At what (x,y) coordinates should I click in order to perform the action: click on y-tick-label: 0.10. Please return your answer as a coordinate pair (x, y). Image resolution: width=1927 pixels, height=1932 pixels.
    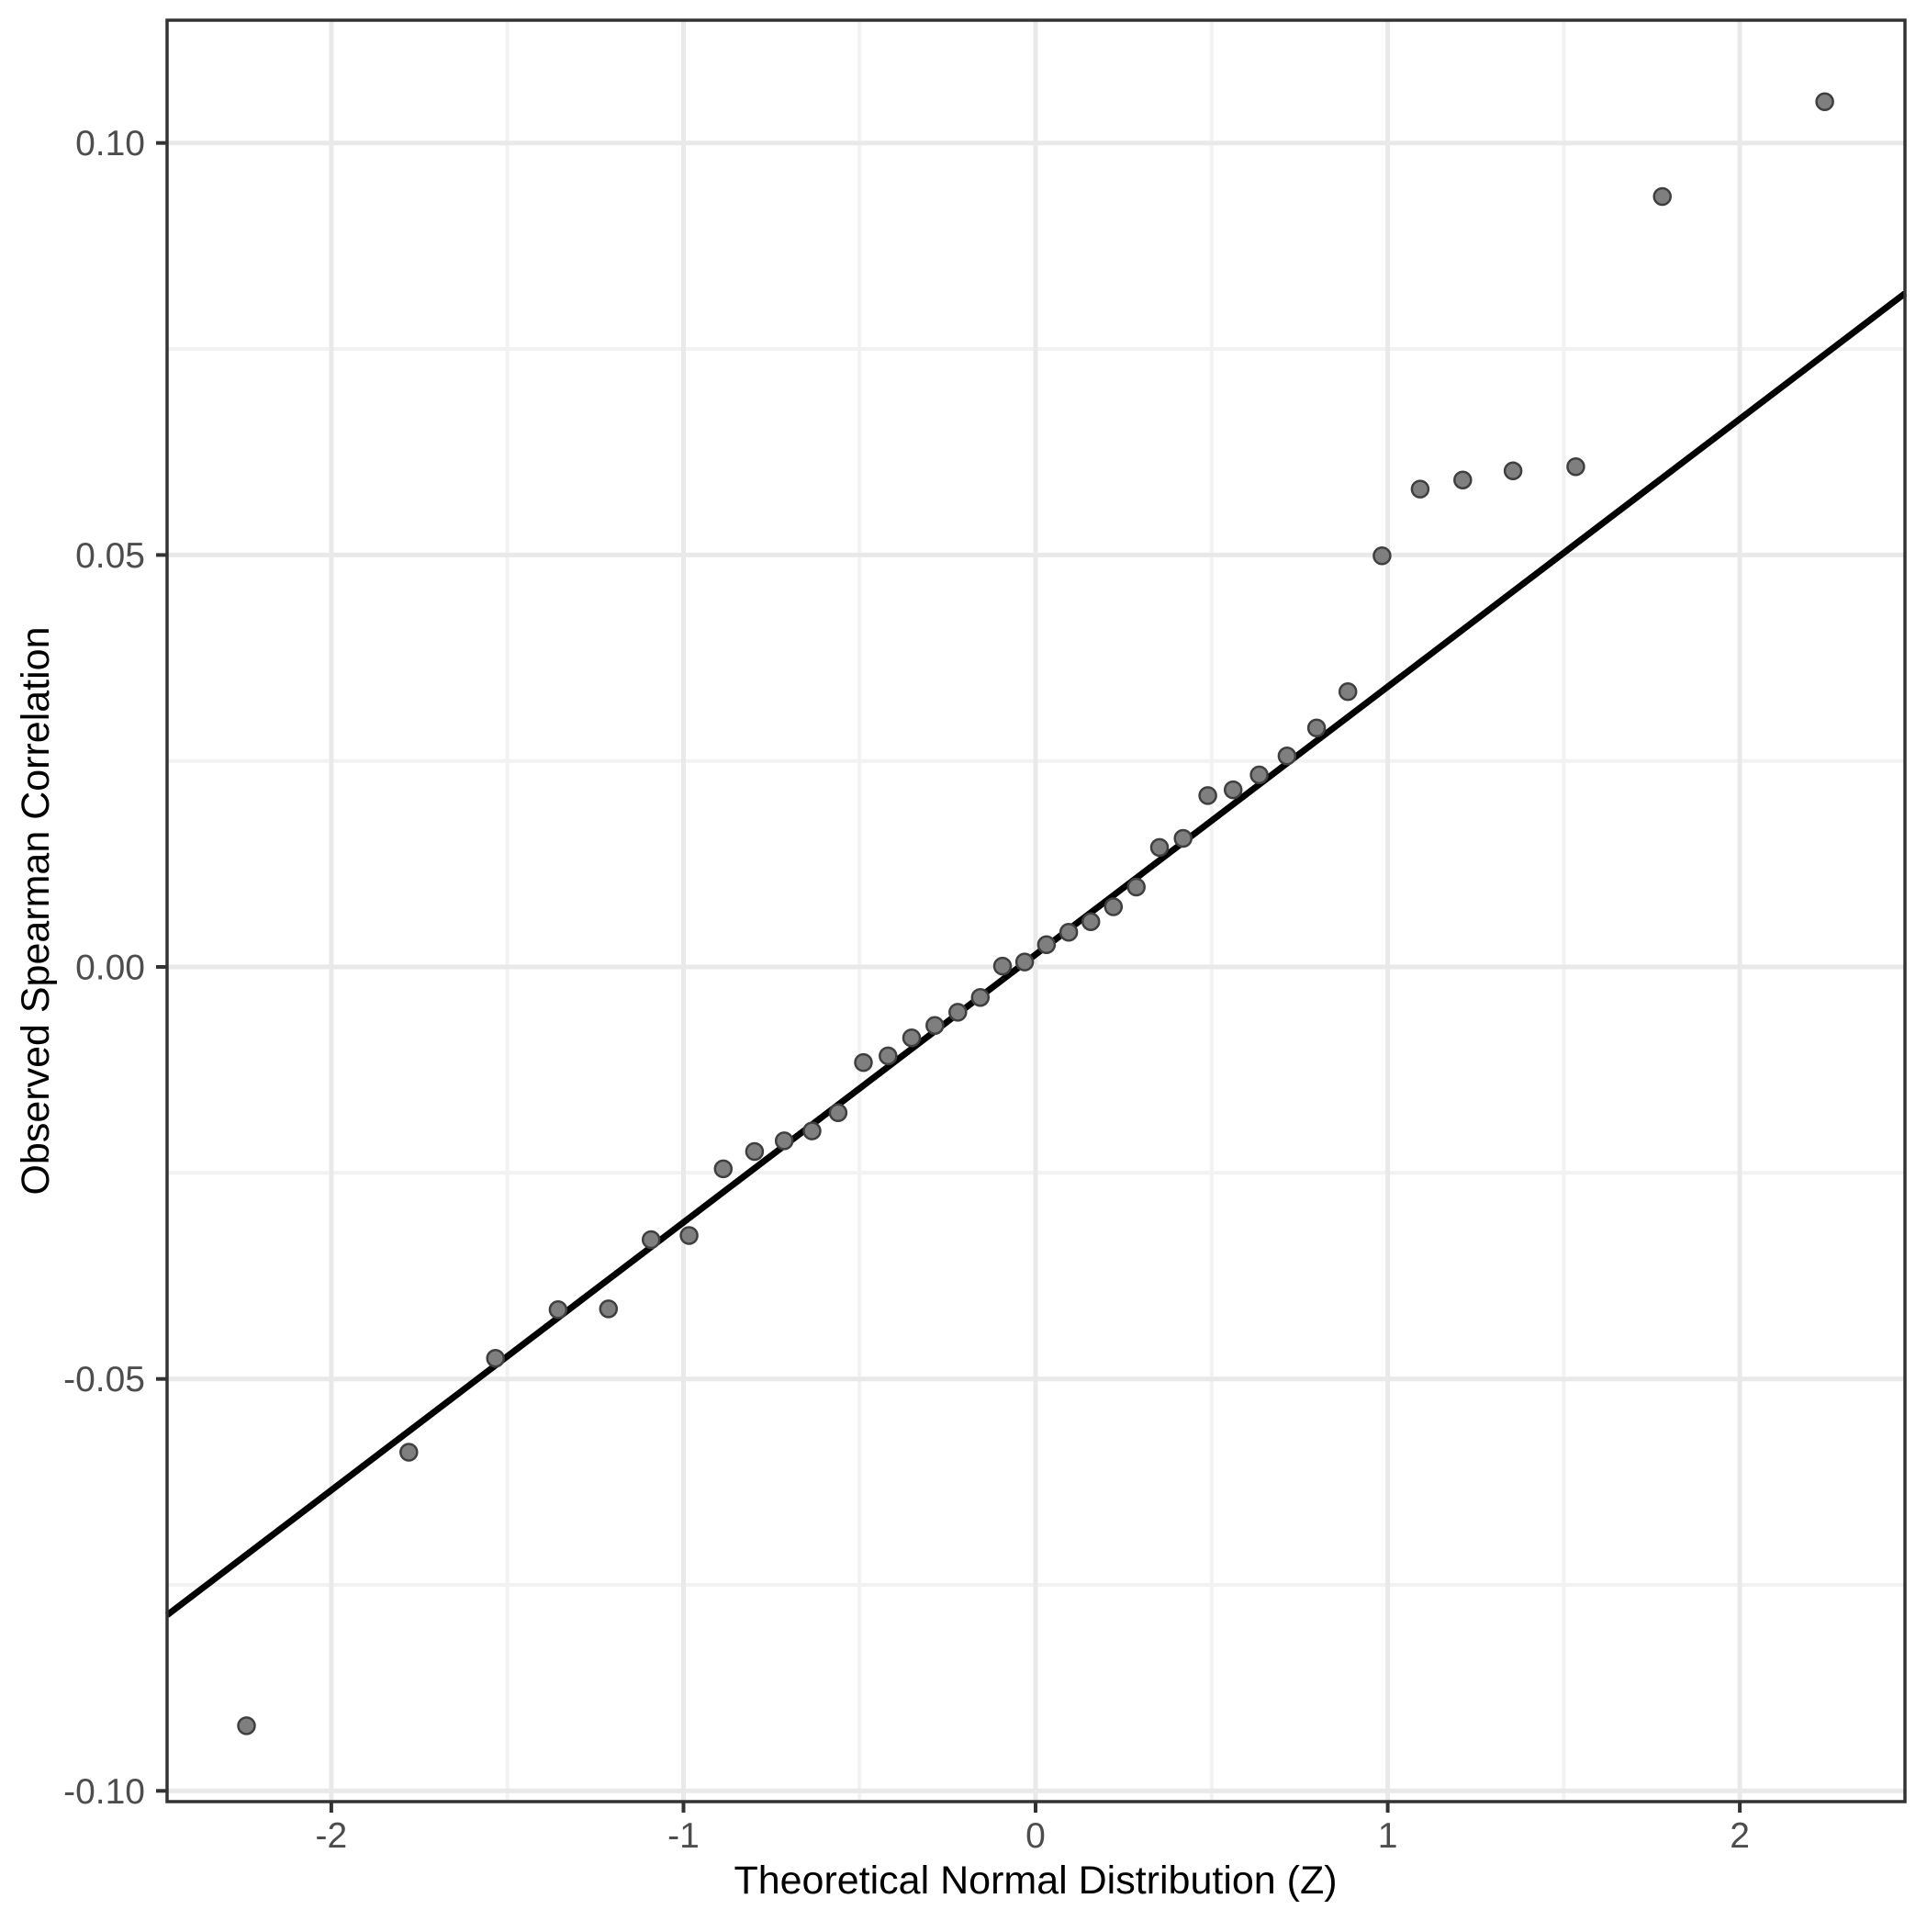
    Looking at the image, I should click on (110, 143).